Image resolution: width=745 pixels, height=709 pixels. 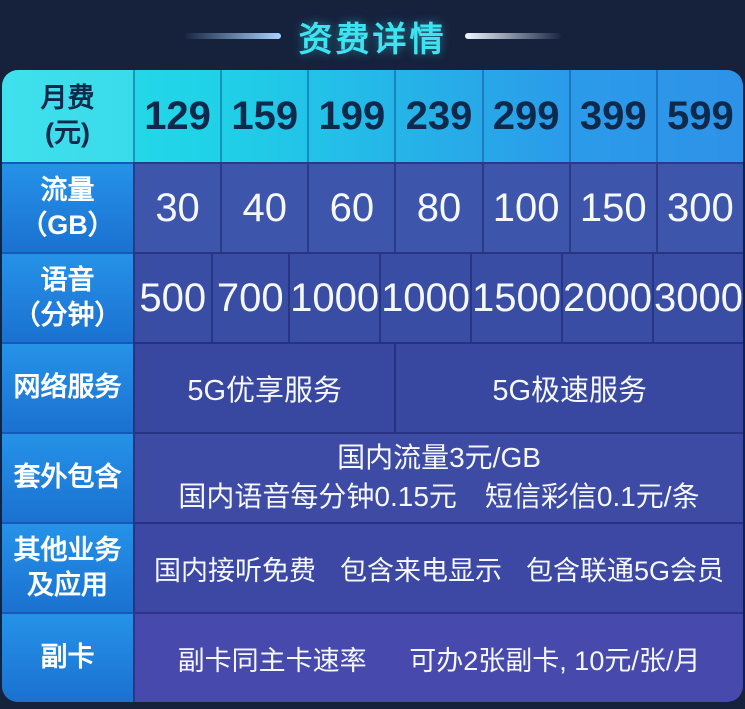 I want to click on fee-value: 199, so click(x=352, y=115).